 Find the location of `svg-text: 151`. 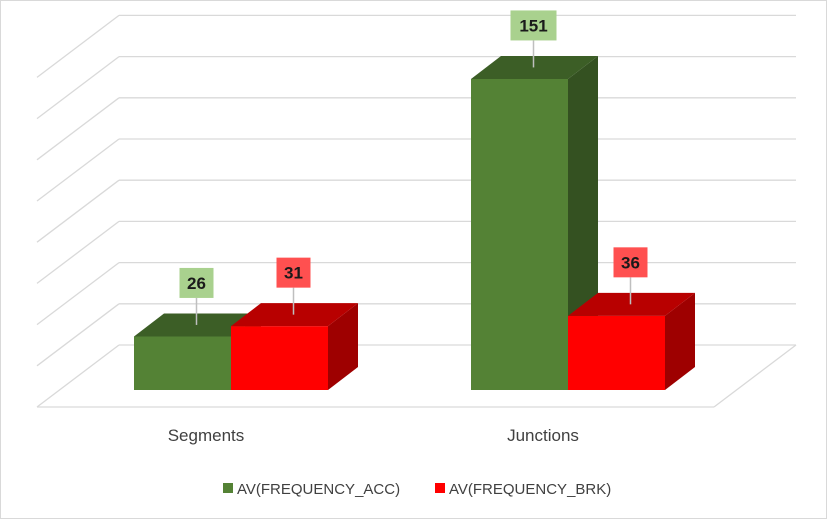

svg-text: 151 is located at coordinates (533, 25).